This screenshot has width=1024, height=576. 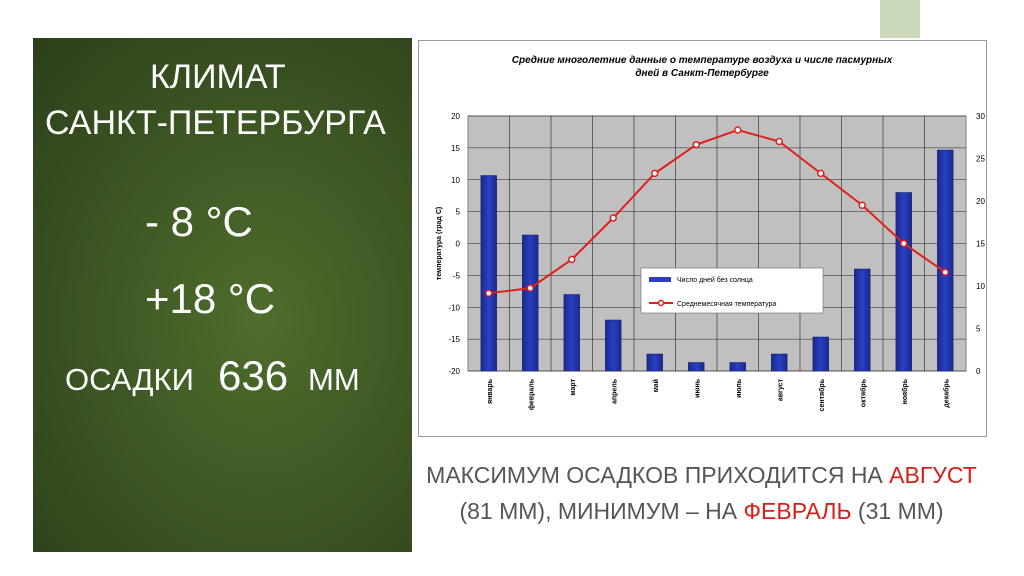 What do you see at coordinates (980, 159) in the screenshot?
I see `y2-tick-label: 25` at bounding box center [980, 159].